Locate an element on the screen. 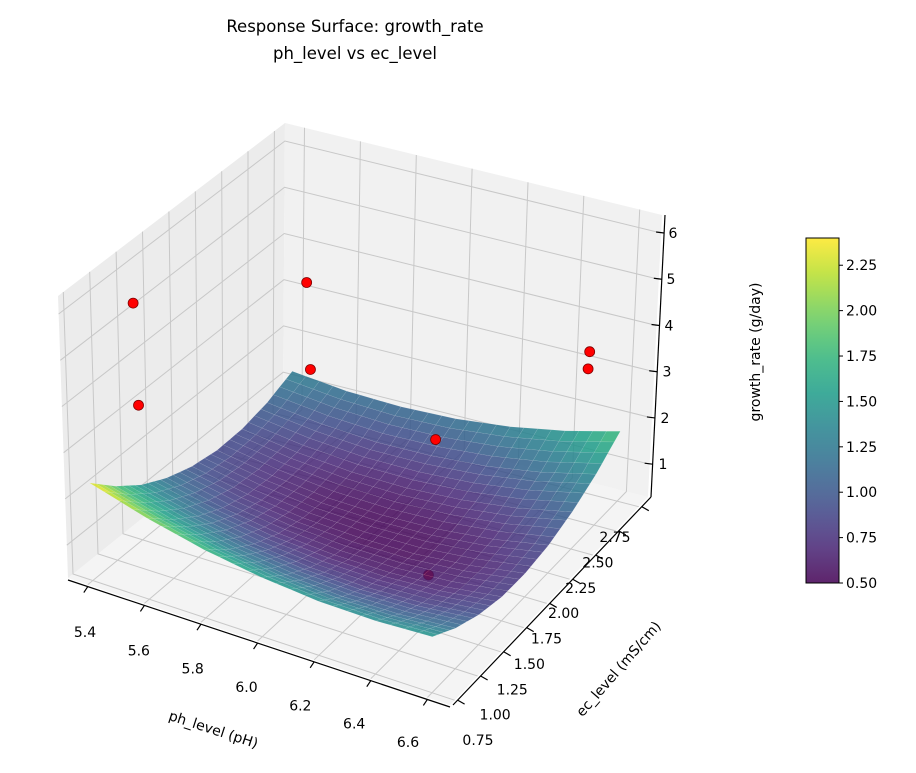 The height and width of the screenshot is (773, 916). z-axis-line is located at coordinates (658, 356).